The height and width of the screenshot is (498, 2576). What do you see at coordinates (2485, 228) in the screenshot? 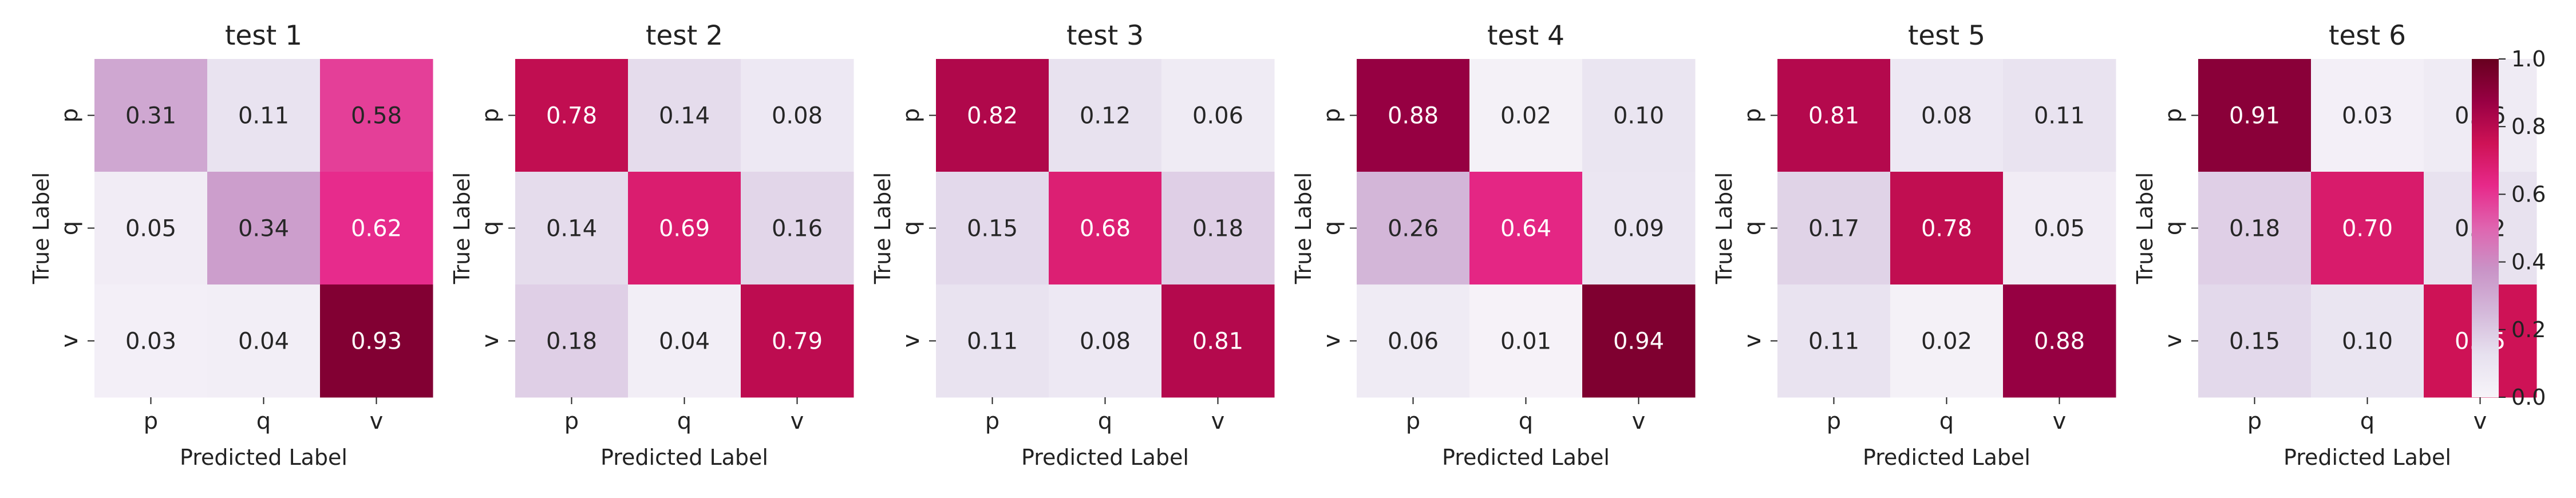
I see `colorbar-gradient` at bounding box center [2485, 228].